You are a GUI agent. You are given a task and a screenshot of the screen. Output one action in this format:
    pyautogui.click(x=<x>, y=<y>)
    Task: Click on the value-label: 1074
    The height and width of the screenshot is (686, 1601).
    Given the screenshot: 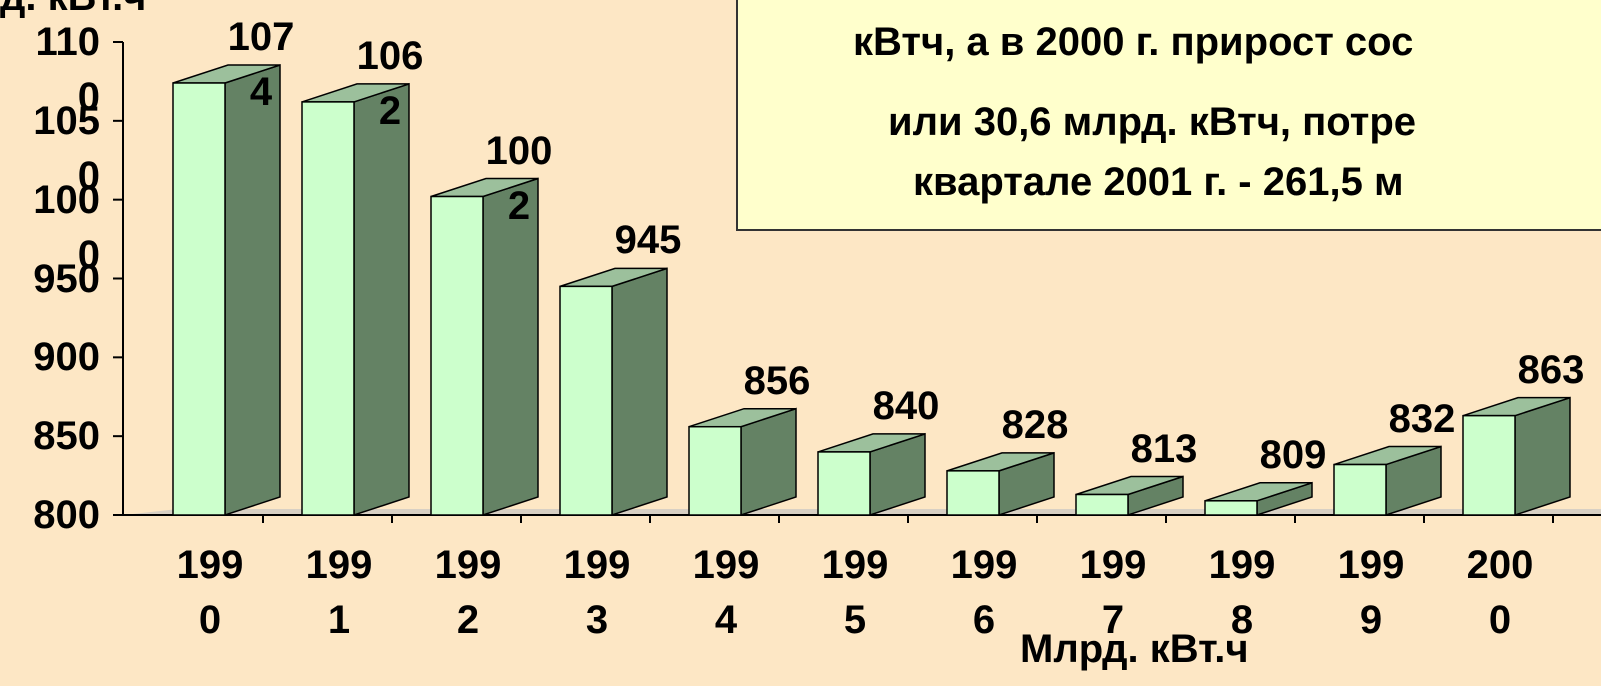 What is the action you would take?
    pyautogui.click(x=261, y=64)
    